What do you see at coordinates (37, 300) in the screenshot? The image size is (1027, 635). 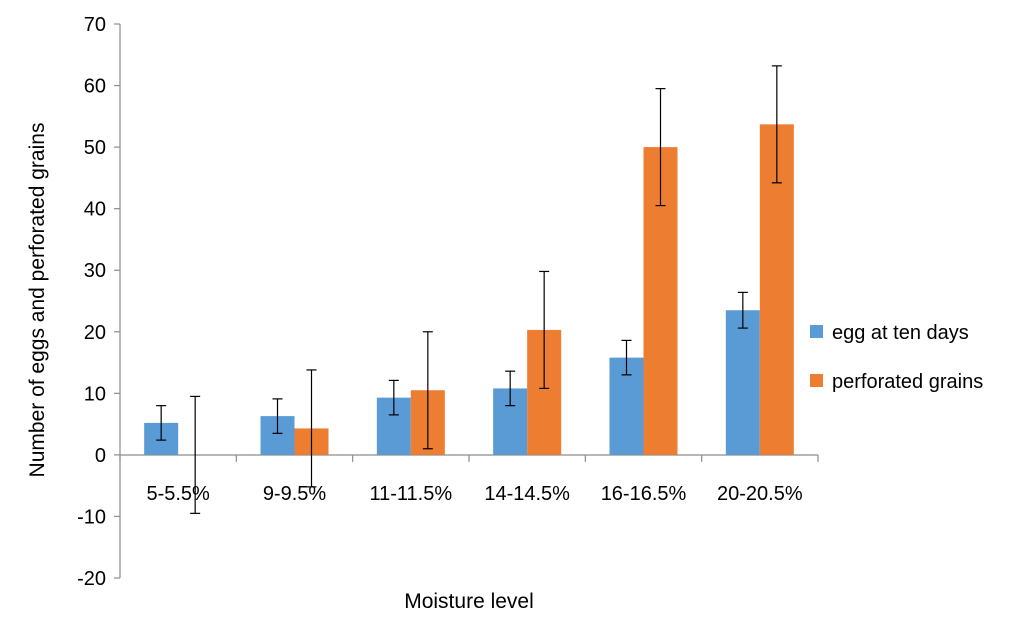 I see `y-axis-title: Number of eggs and perforated grains` at bounding box center [37, 300].